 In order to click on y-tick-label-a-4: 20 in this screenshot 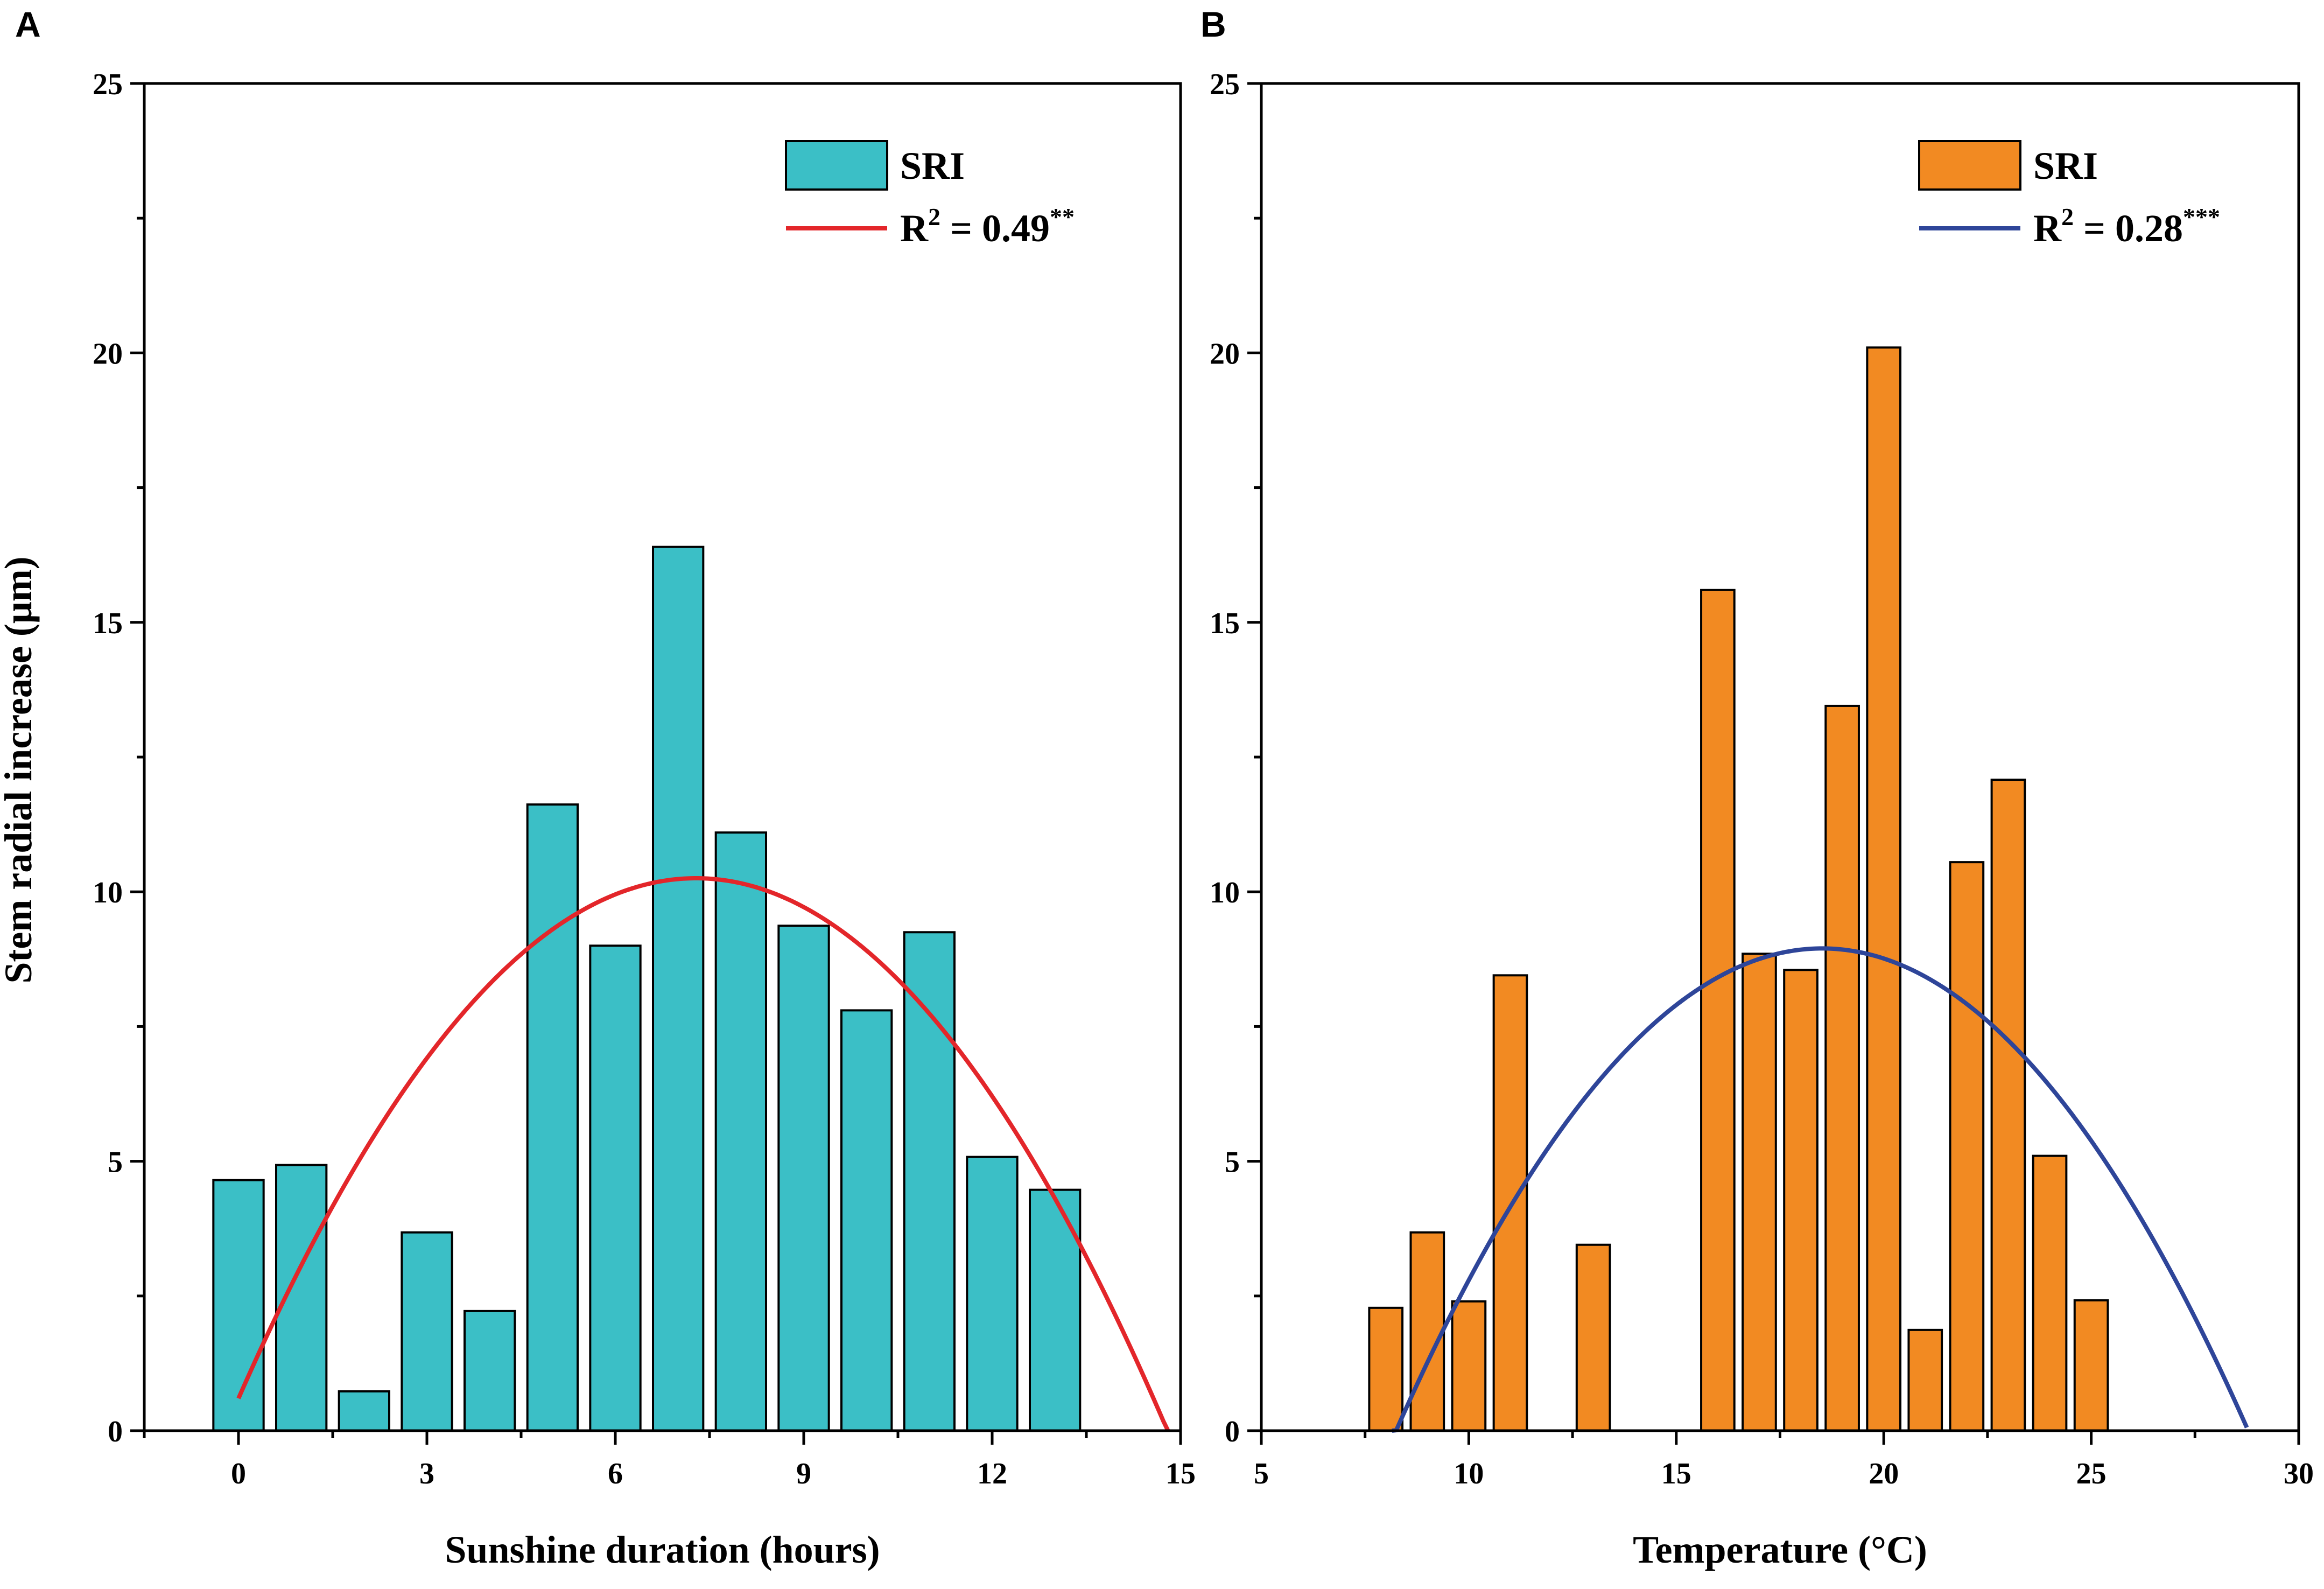, I will do `click(108, 353)`.